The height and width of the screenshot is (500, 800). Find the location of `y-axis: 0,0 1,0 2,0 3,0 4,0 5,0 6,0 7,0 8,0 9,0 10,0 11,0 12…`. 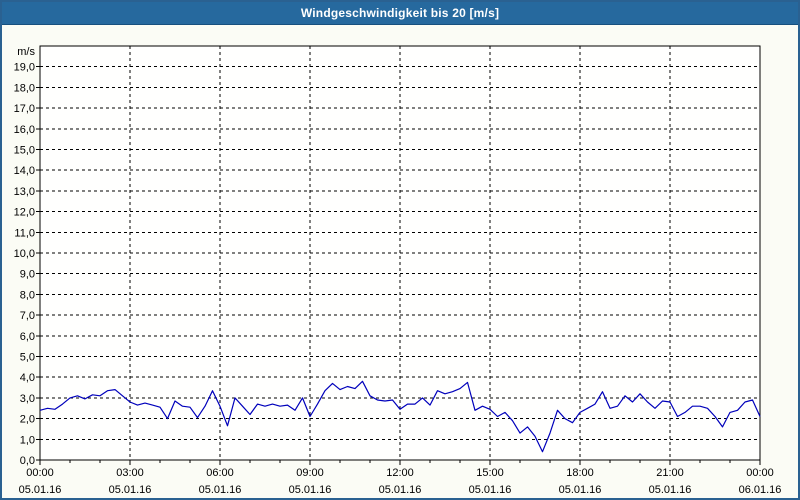

y-axis: 0,0 1,0 2,0 3,0 4,0 5,0 6,0 7,0 8,0 9,0 10,0 11,0 12… is located at coordinates (27, 256).